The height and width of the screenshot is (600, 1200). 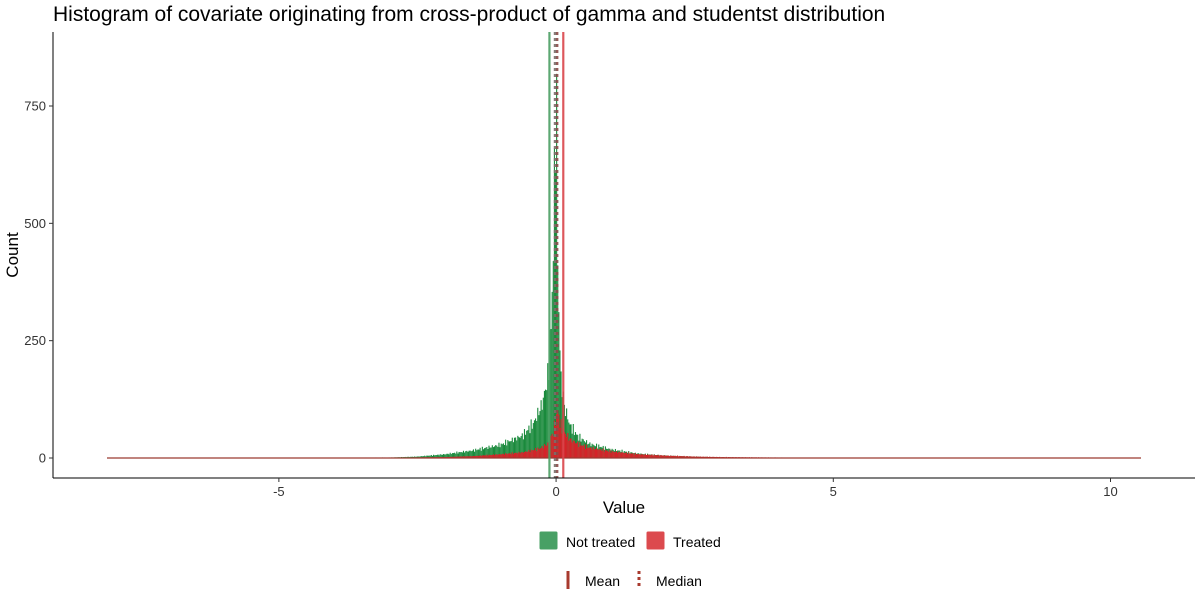 What do you see at coordinates (600, 542) in the screenshot?
I see `legend-label-not-treated: Not treated` at bounding box center [600, 542].